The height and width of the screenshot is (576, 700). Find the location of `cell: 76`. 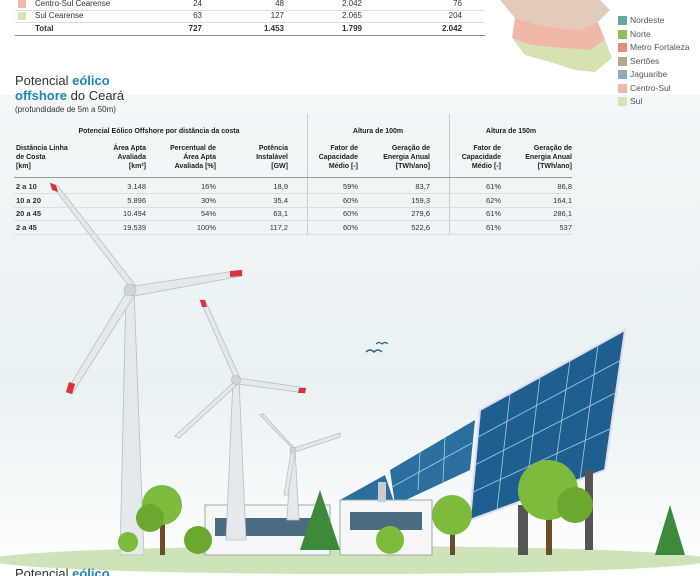

cell: 76 is located at coordinates (457, 4).